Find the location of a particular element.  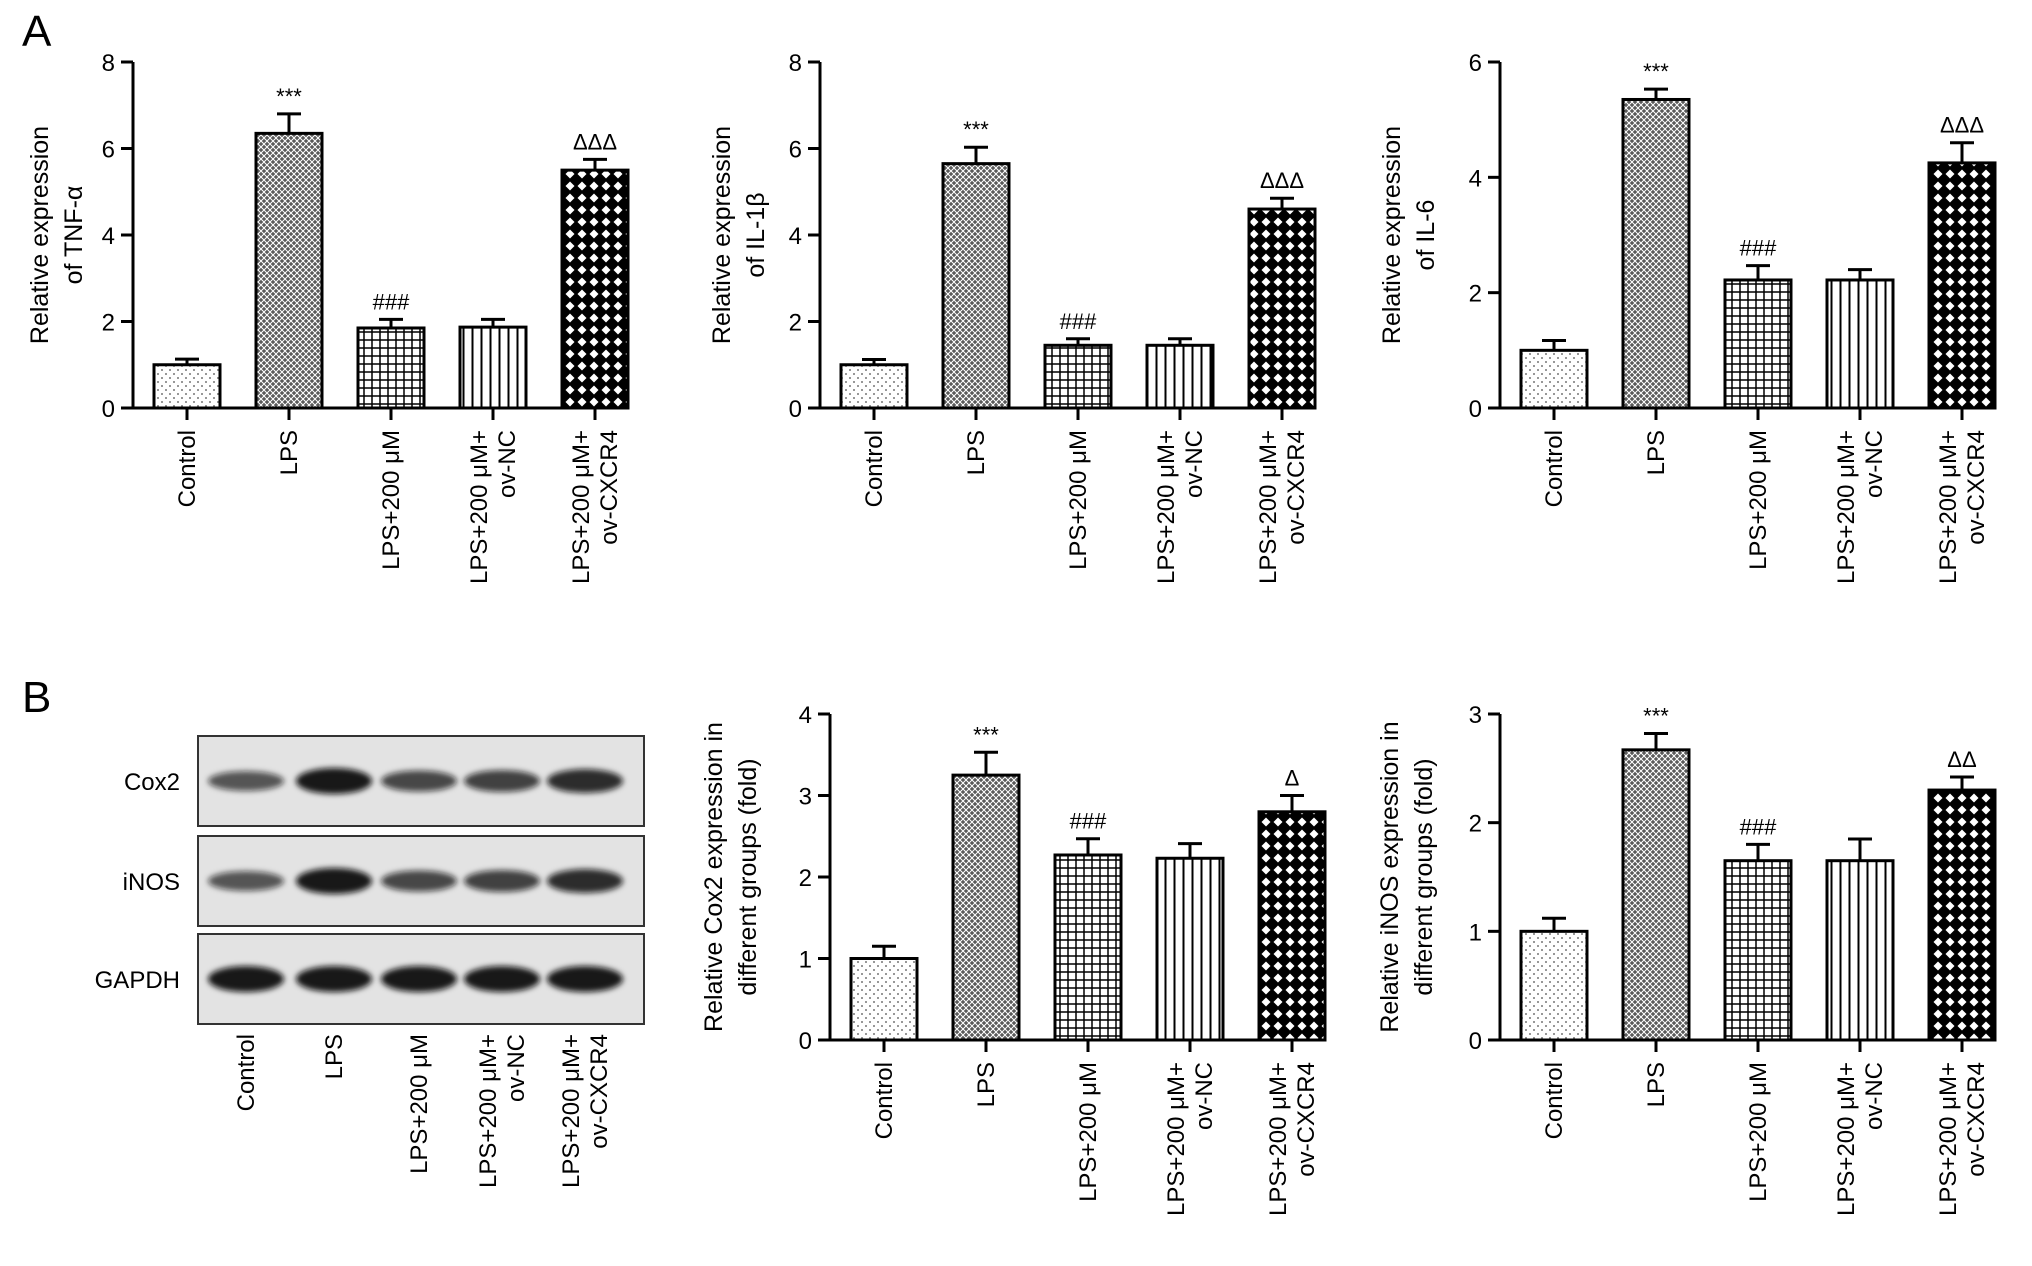

blot-lane-label-line: ov-NC is located at coordinates (516, 1068).